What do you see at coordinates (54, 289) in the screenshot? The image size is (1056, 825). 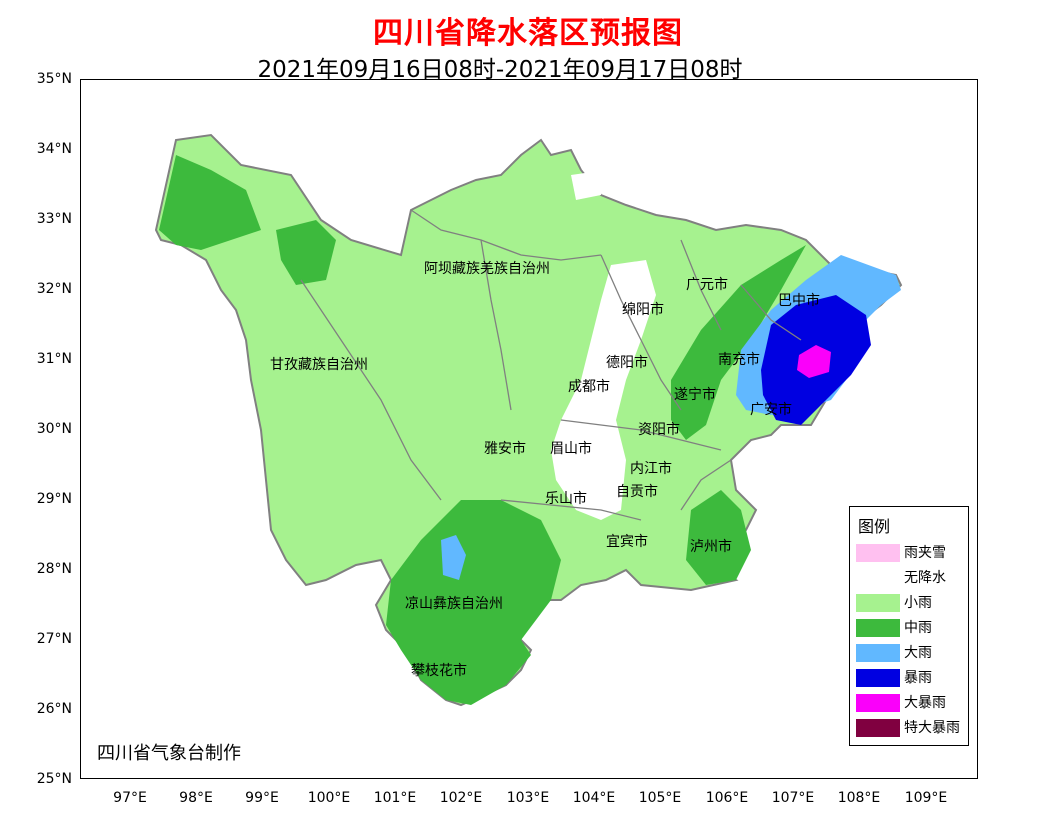 I see `lat-label-32: 32°N` at bounding box center [54, 289].